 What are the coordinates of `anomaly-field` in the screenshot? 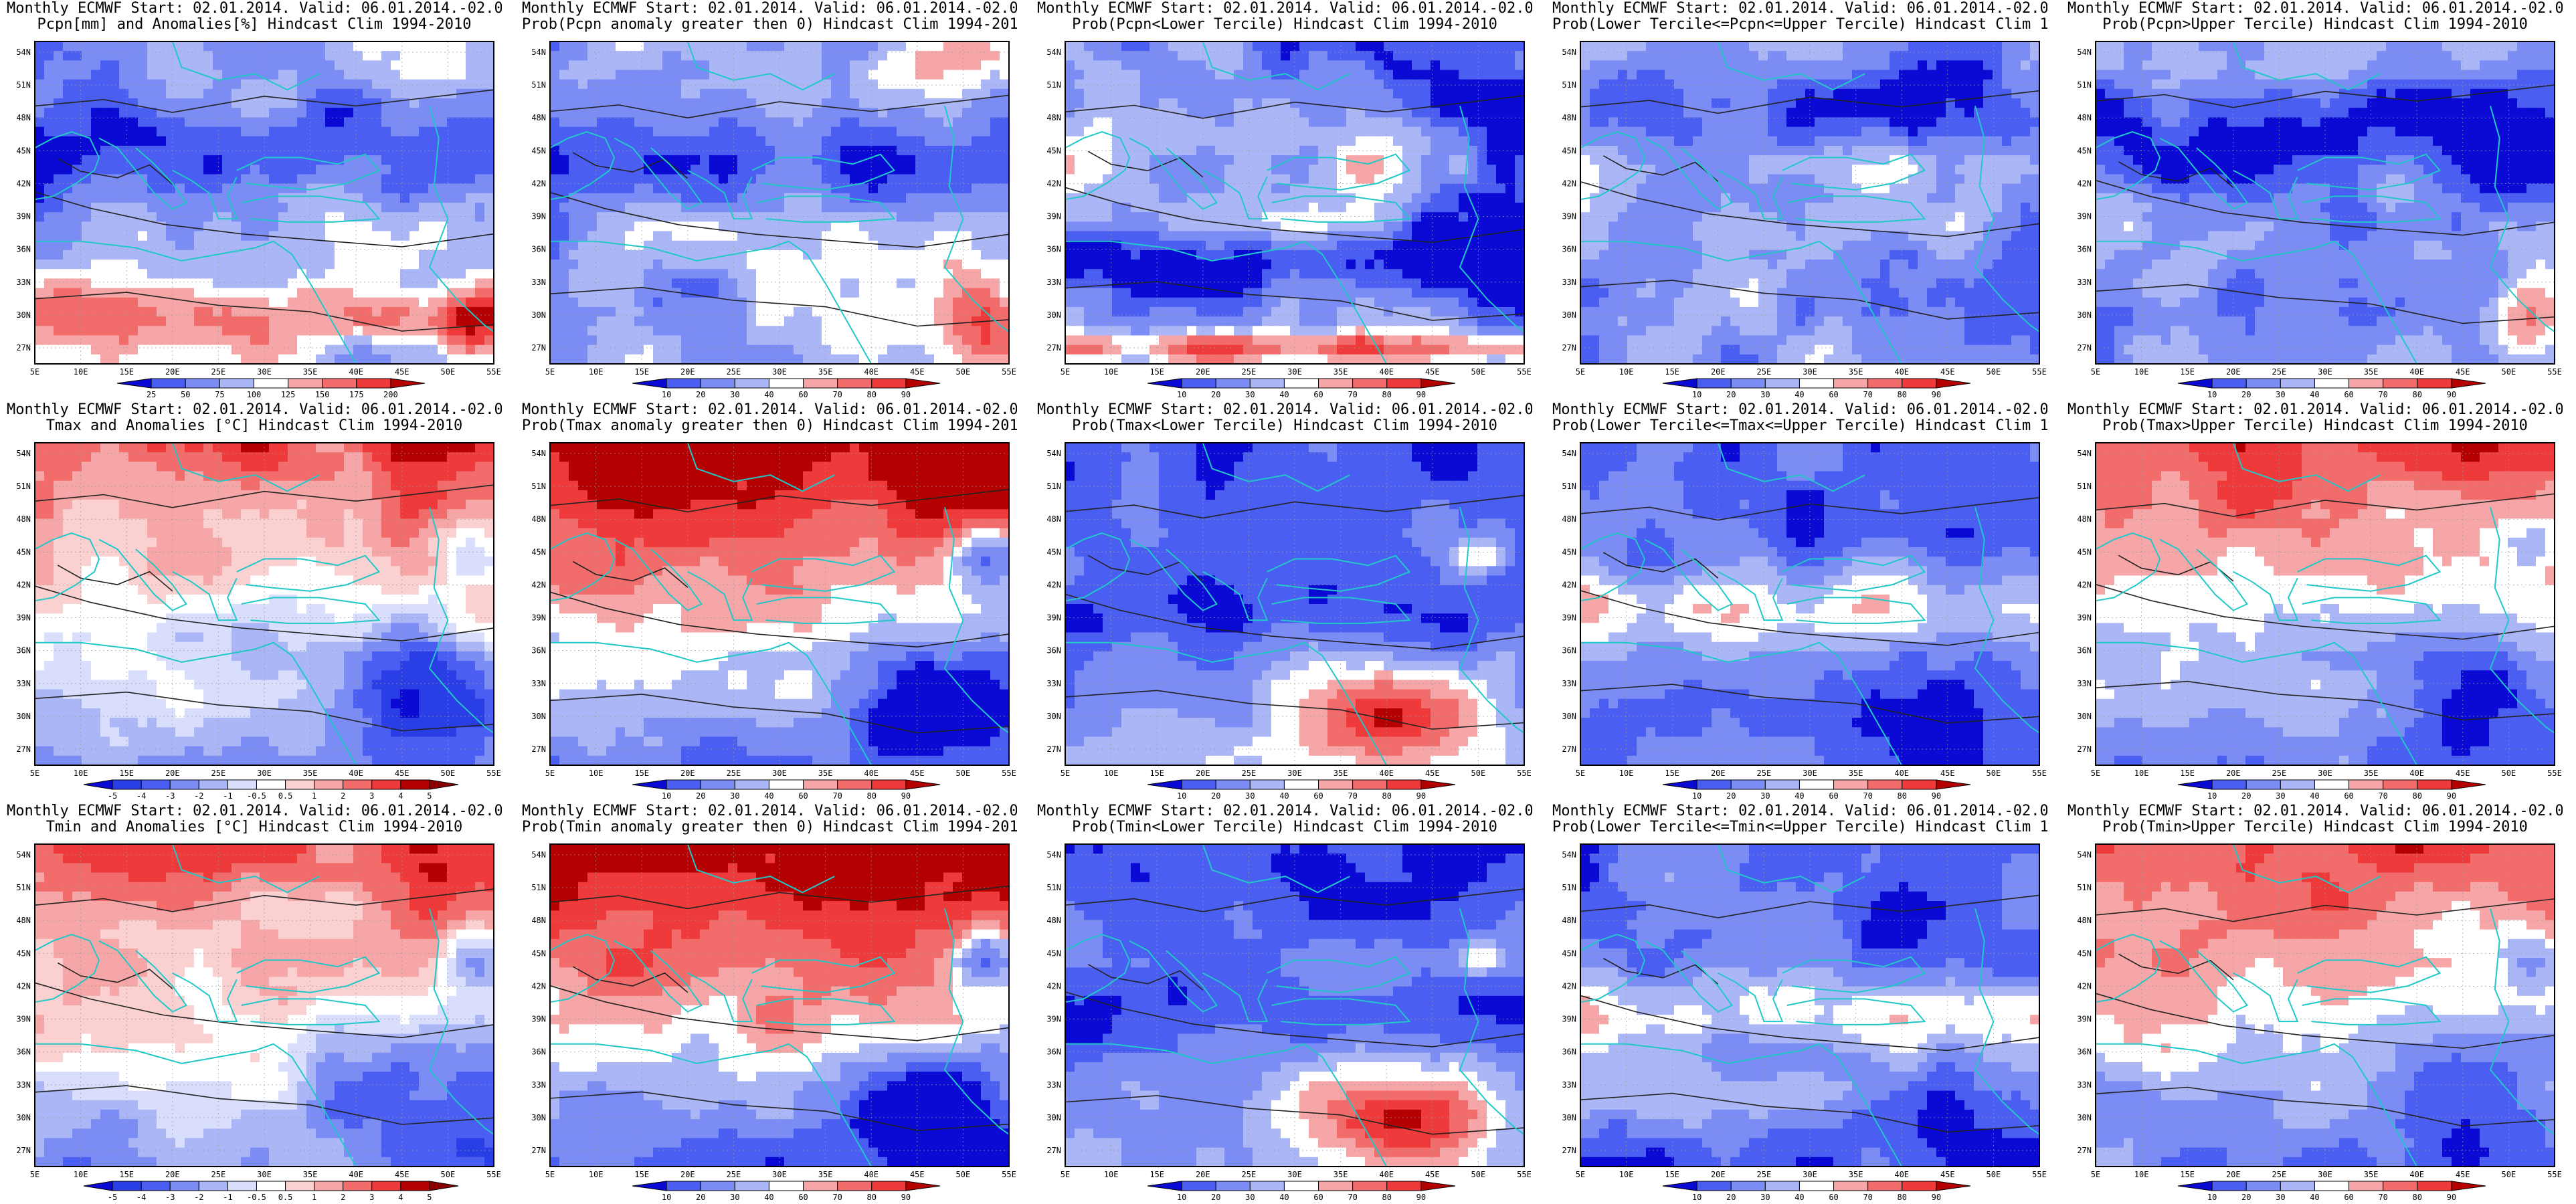 It's located at (780, 1005).